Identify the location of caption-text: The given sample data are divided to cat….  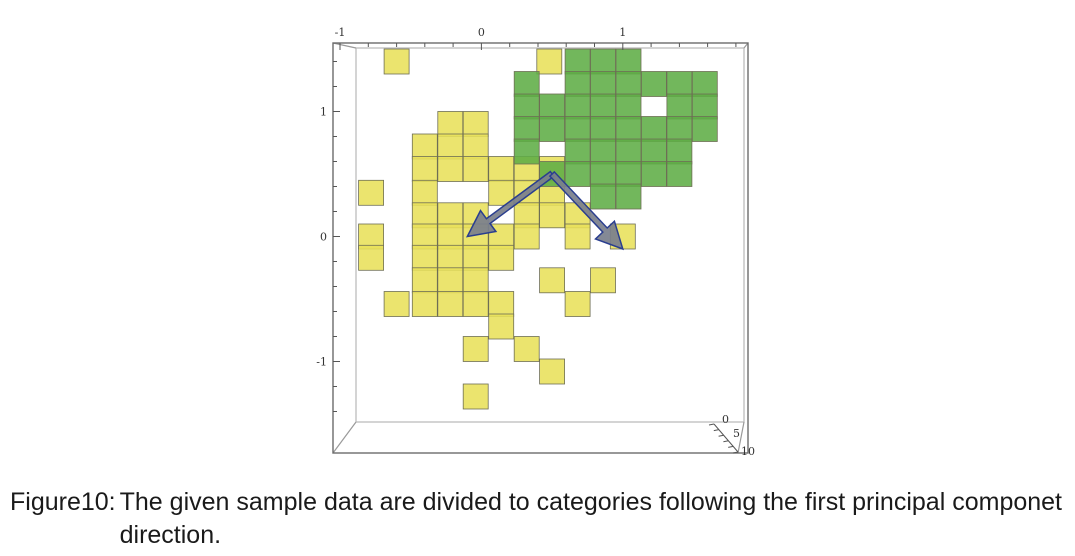
(590, 518).